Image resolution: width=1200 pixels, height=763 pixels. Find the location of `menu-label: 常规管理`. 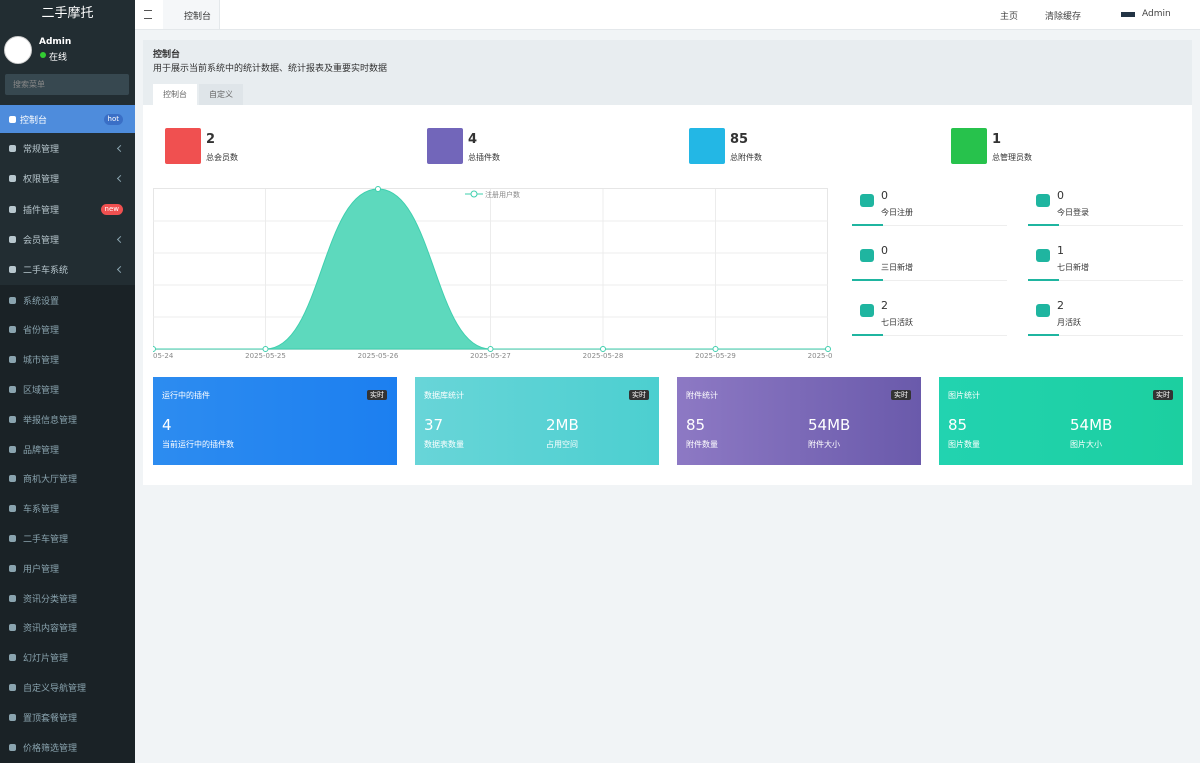

menu-label: 常规管理 is located at coordinates (41, 150).